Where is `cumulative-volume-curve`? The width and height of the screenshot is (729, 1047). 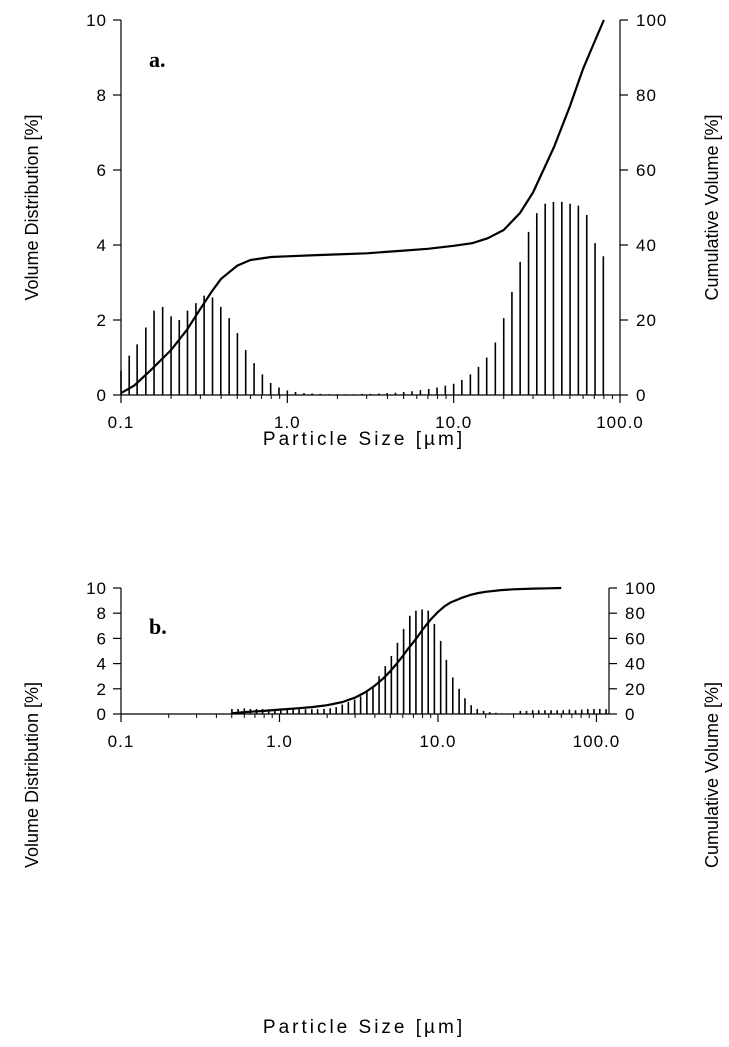 cumulative-volume-curve is located at coordinates (396, 650).